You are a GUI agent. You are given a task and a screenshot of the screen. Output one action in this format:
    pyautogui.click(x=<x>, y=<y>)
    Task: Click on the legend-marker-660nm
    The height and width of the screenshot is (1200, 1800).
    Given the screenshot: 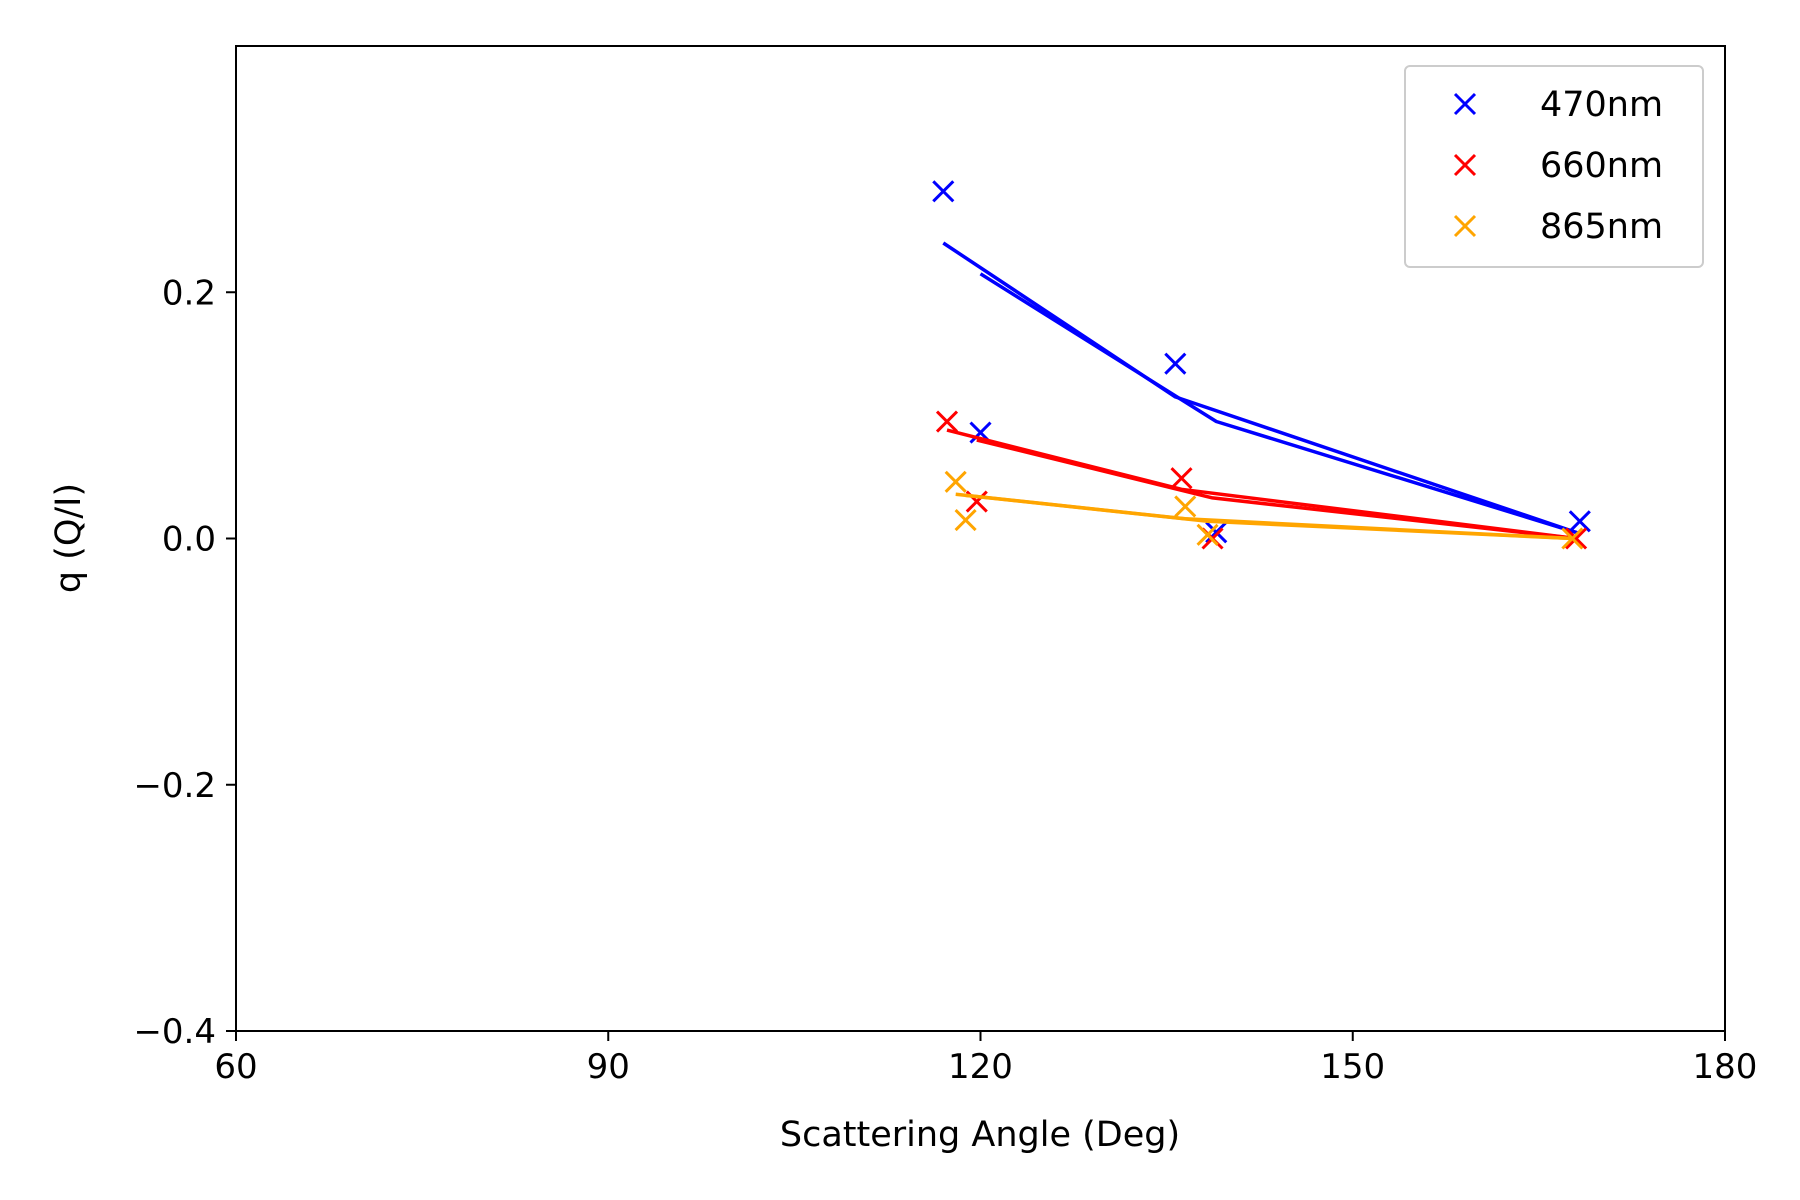 What is the action you would take?
    pyautogui.click(x=1465, y=165)
    